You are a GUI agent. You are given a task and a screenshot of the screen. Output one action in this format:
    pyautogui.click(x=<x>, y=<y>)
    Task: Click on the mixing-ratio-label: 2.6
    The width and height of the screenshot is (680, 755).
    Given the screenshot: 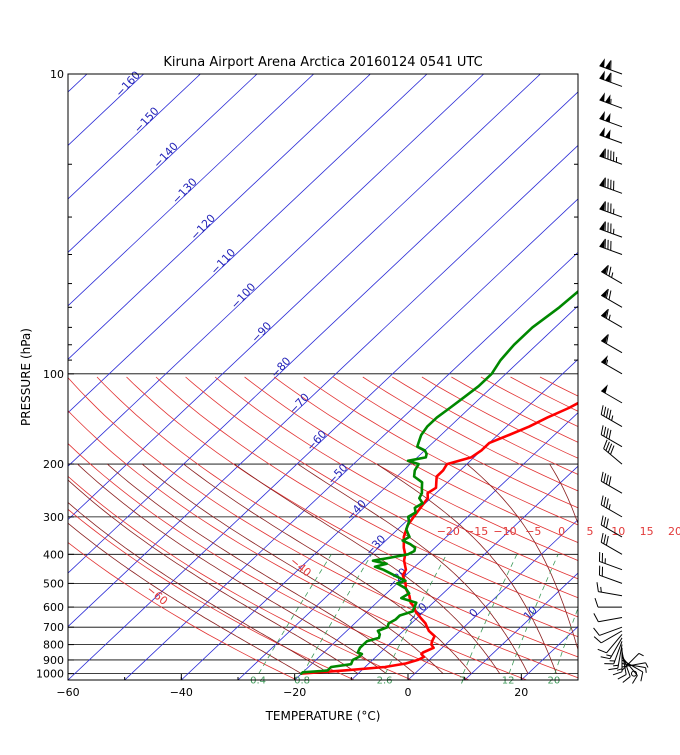 What is the action you would take?
    pyautogui.click(x=385, y=681)
    